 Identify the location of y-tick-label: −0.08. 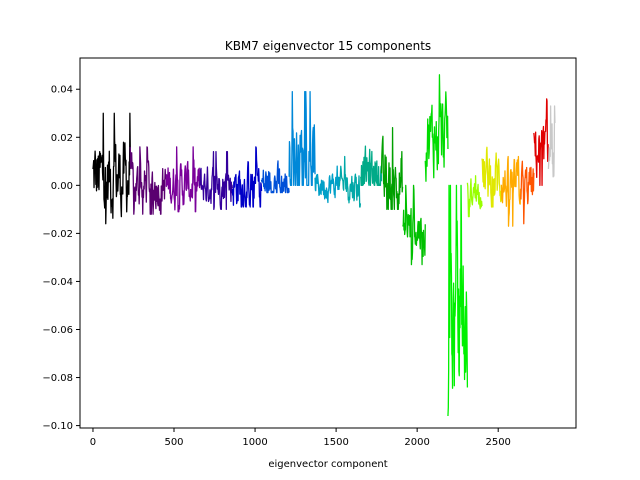
(57, 378).